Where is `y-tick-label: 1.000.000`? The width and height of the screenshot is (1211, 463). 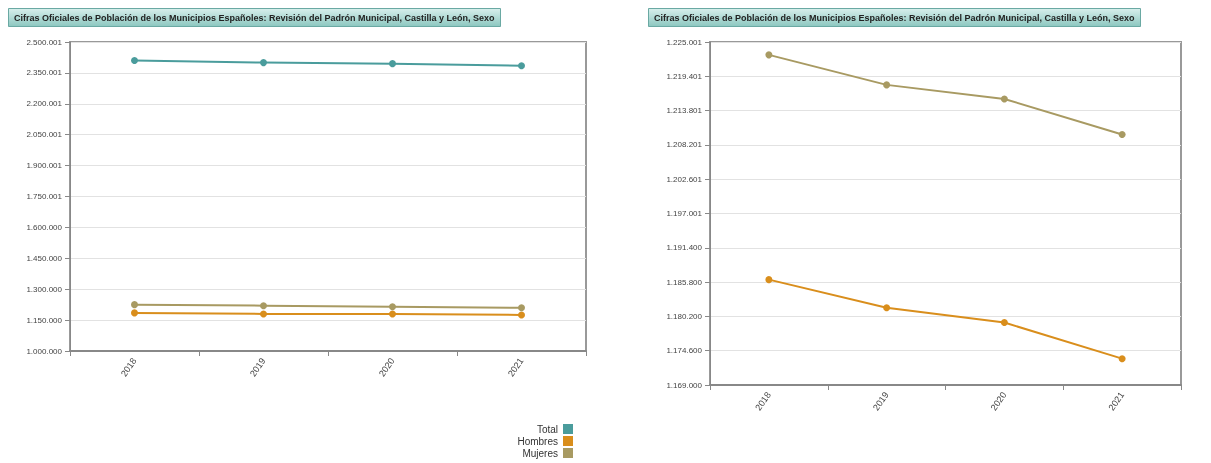 y-tick-label: 1.000.000 is located at coordinates (44, 351).